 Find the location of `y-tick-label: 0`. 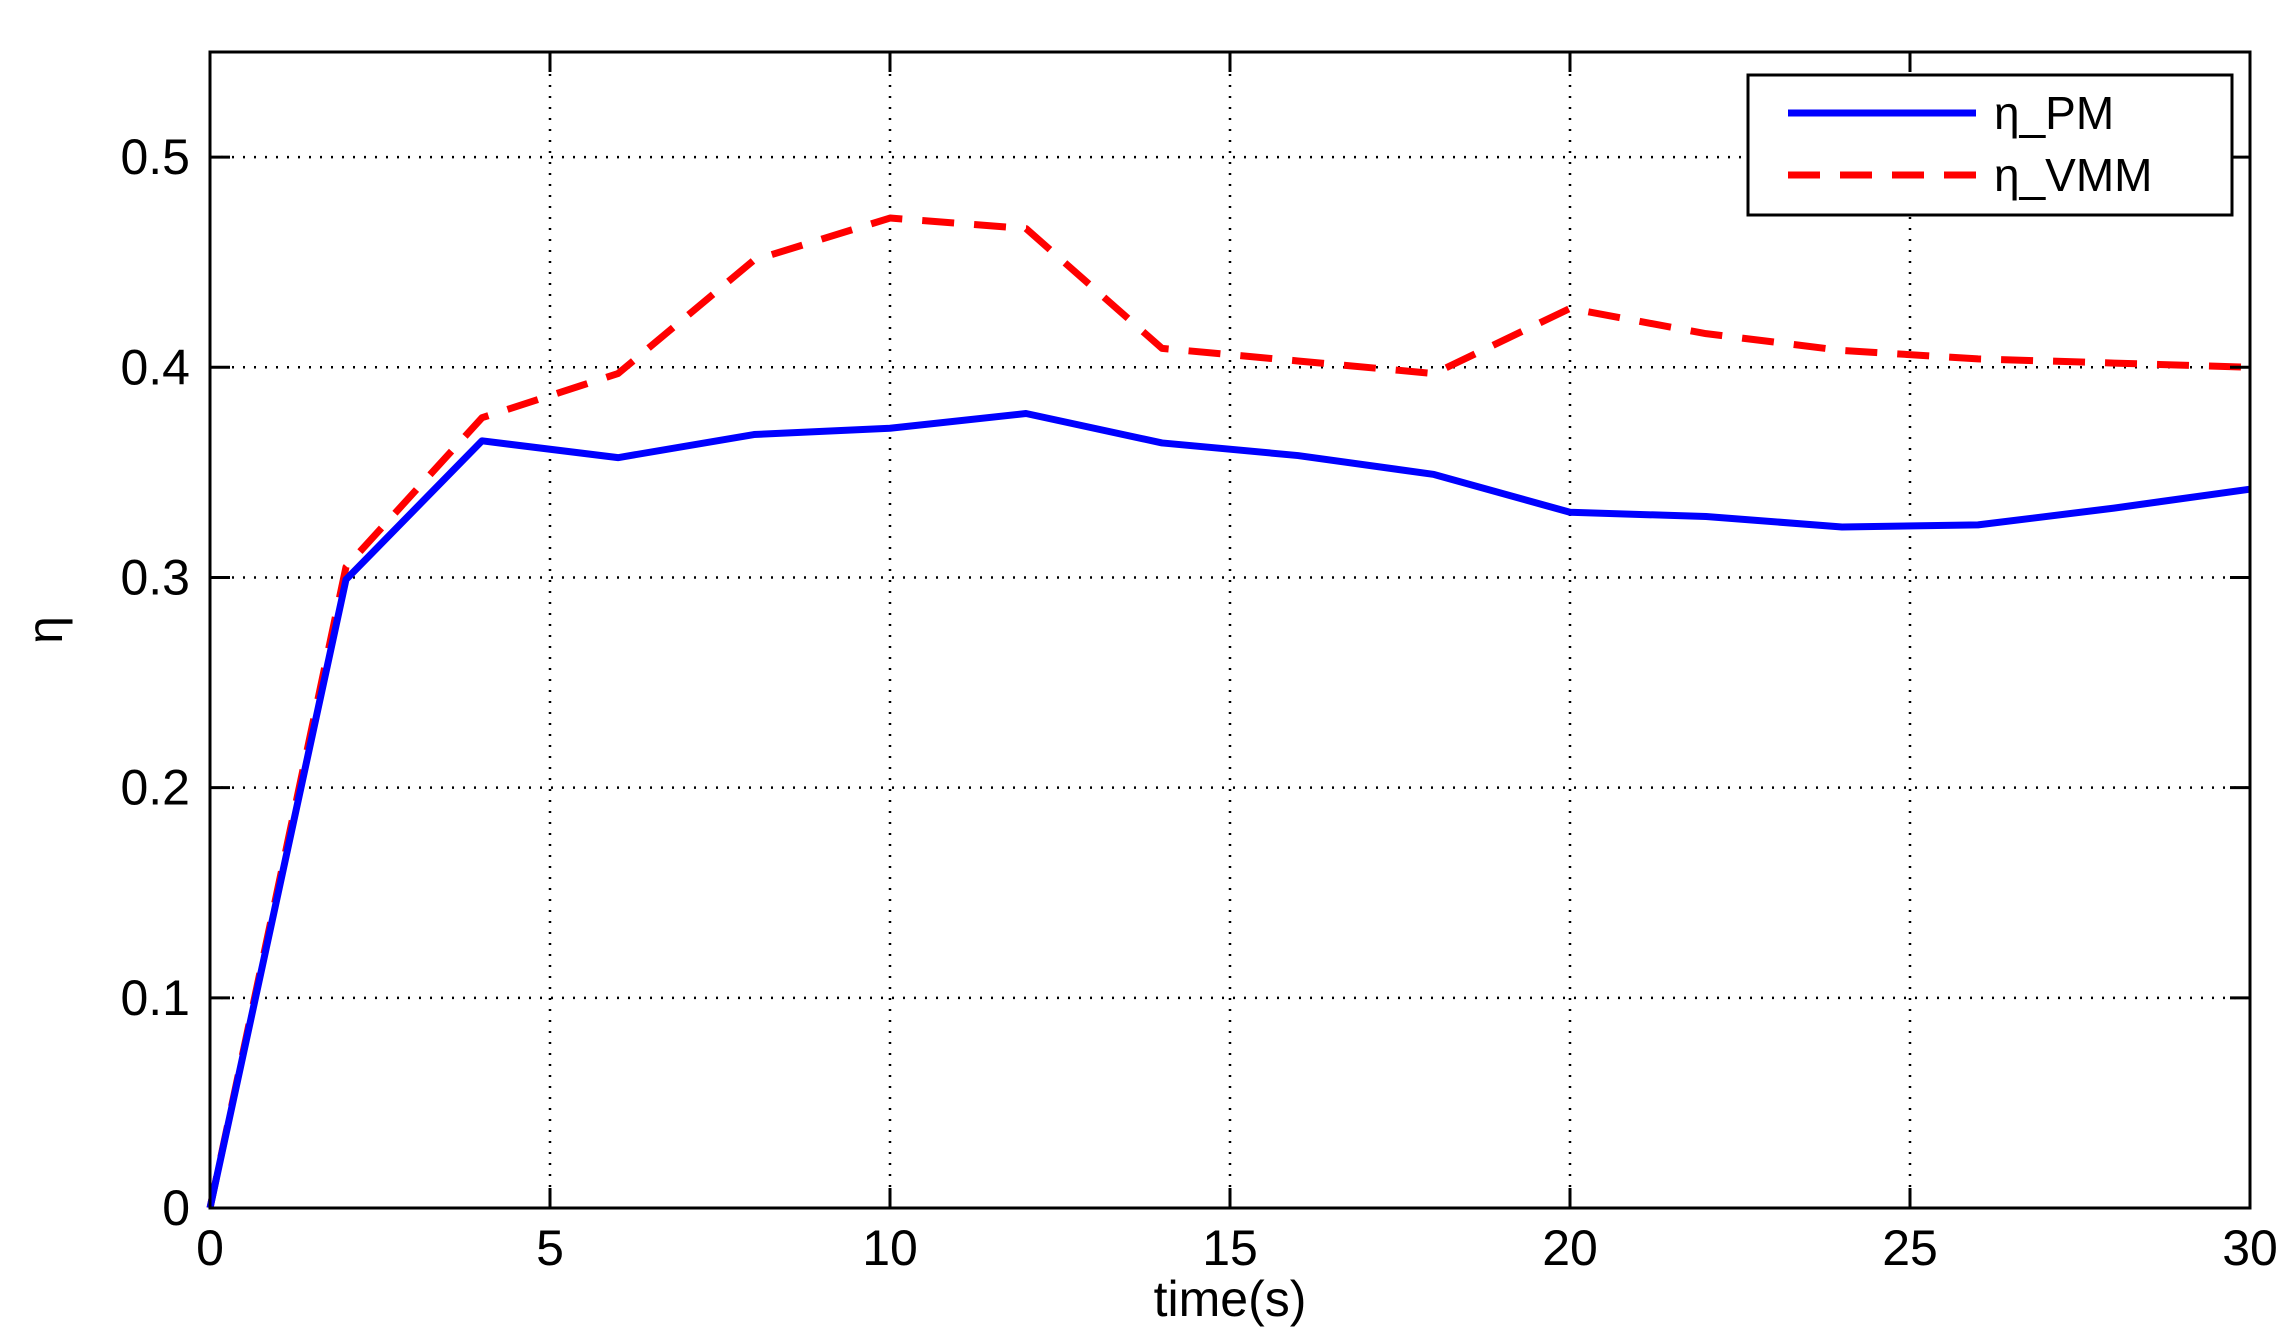

y-tick-label: 0 is located at coordinates (176, 1208).